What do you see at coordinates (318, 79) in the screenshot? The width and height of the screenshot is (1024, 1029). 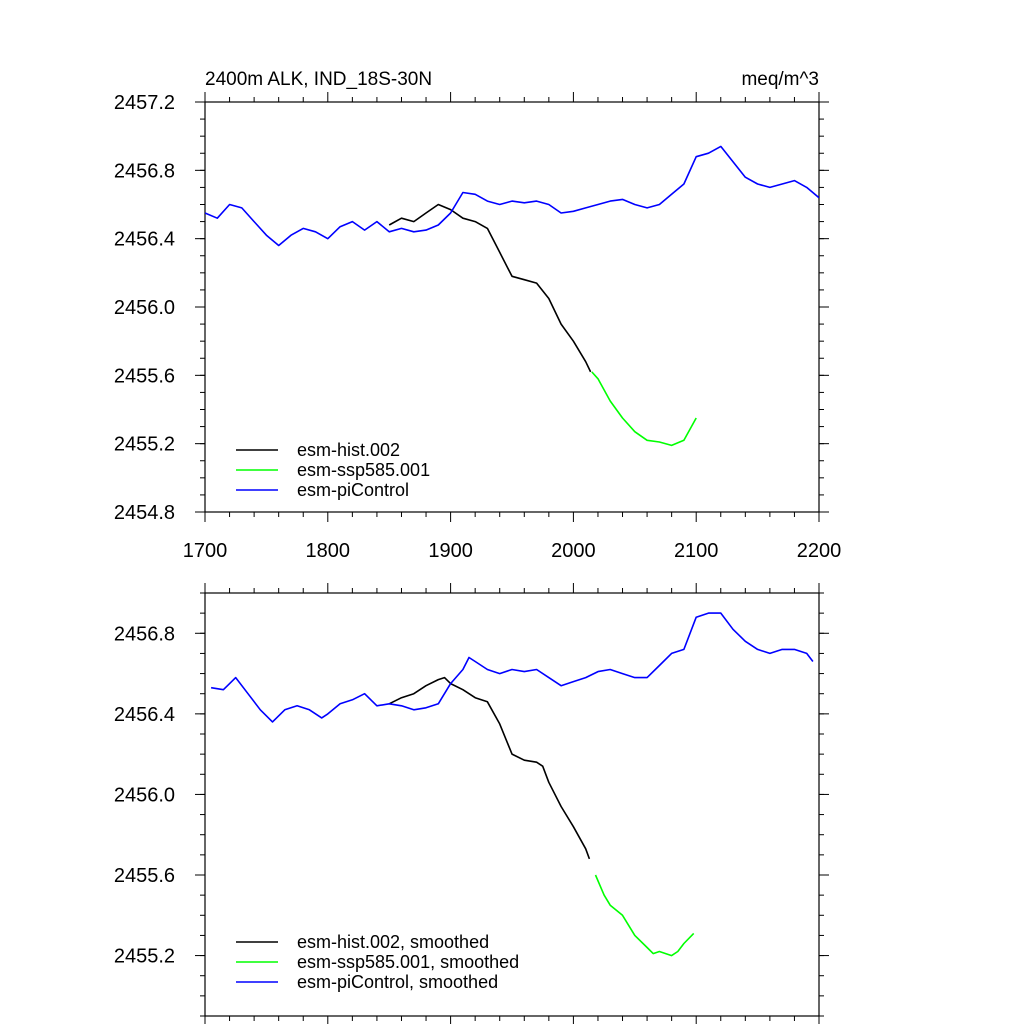 I see `chart-title: 2400m ALK, IND_18S-30N` at bounding box center [318, 79].